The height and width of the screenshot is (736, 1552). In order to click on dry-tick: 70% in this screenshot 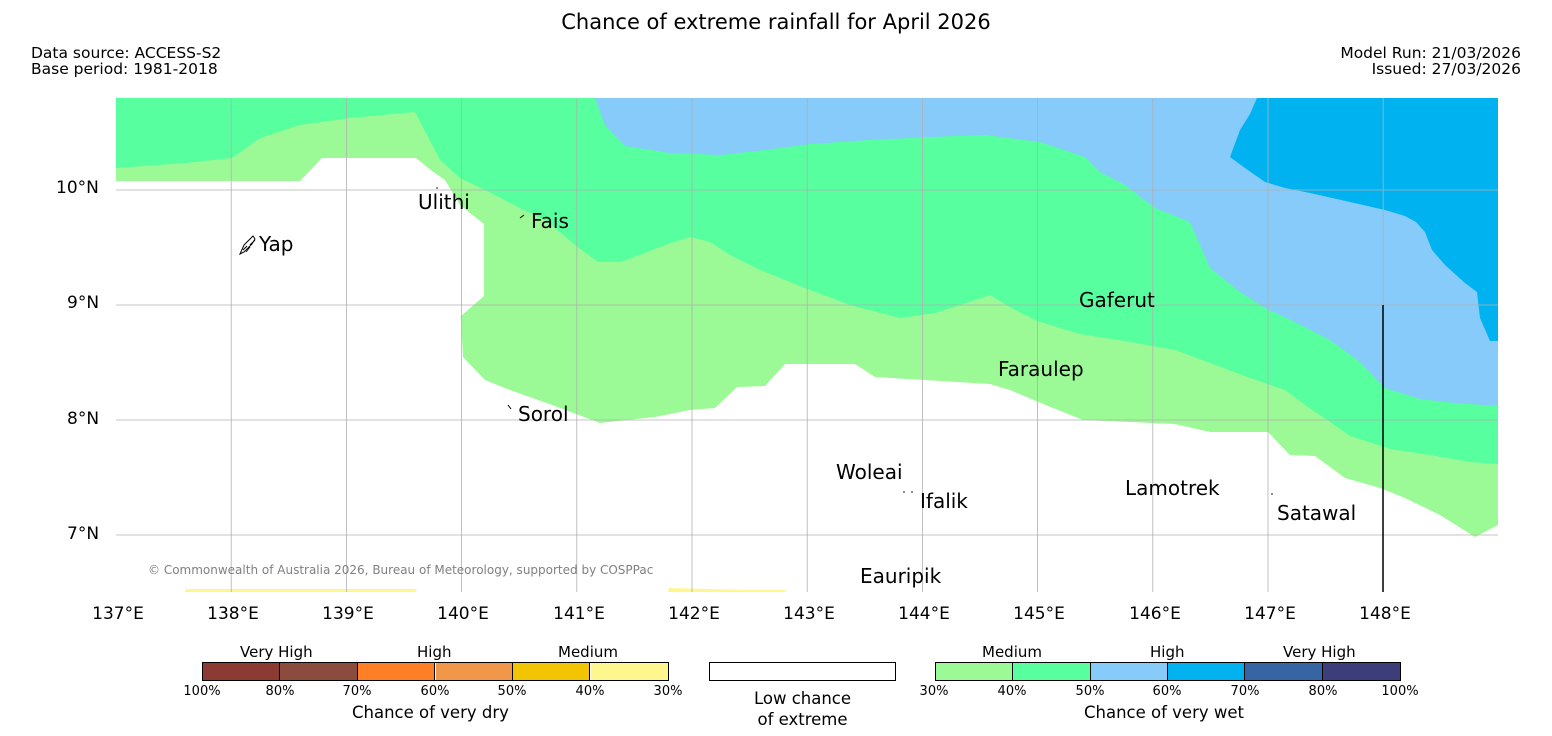, I will do `click(357, 691)`.